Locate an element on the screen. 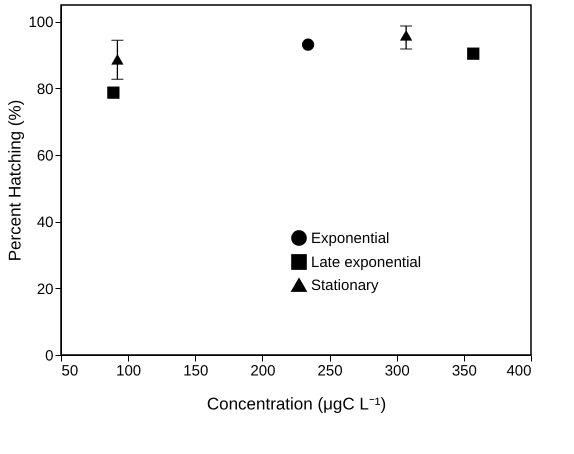  x-tick-label: 50 is located at coordinates (70, 371).